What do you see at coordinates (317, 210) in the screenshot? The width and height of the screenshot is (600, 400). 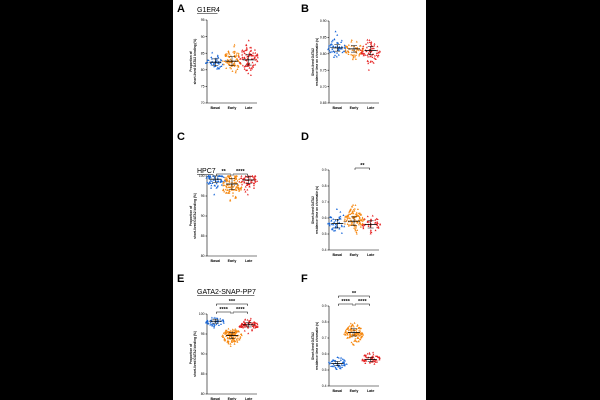 I see `y-axis-label: residence time on chromatin (s)` at bounding box center [317, 210].